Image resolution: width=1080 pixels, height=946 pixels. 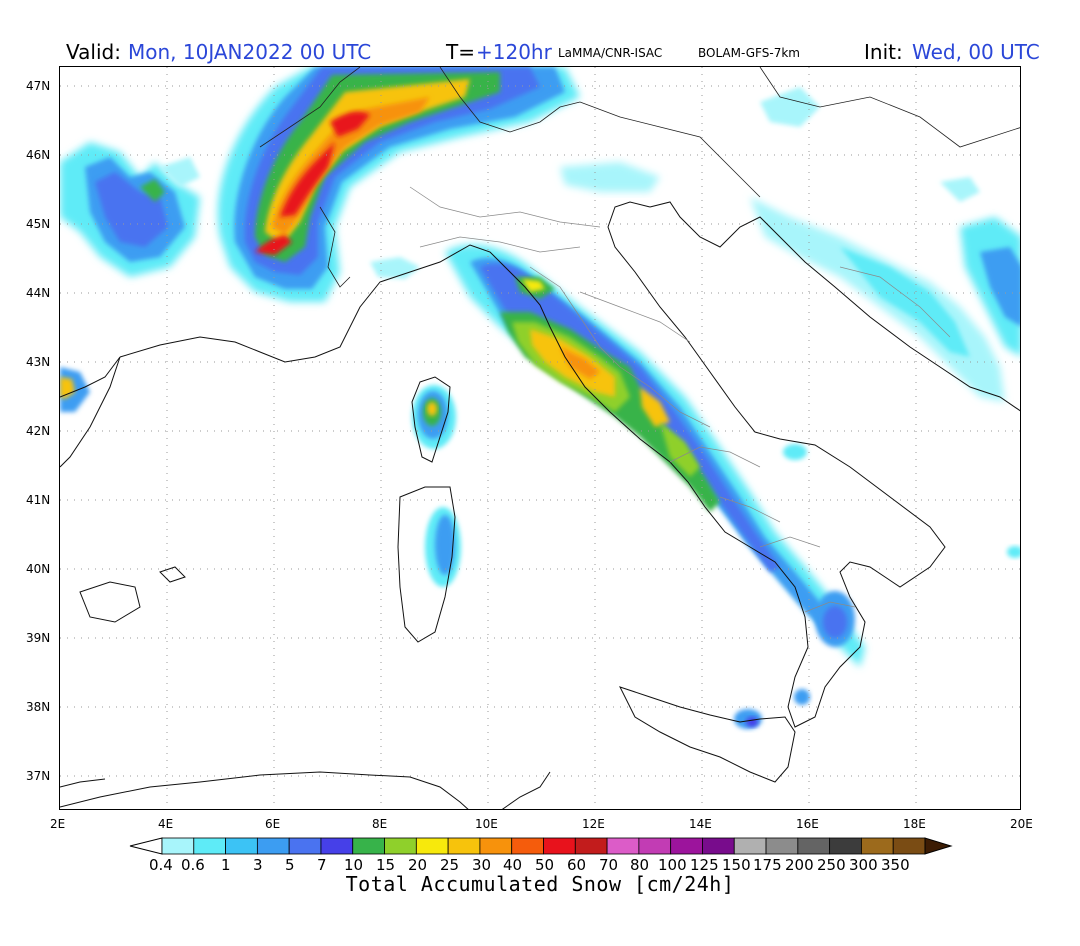 I want to click on colorbar-level-label: 15, so click(x=386, y=865).